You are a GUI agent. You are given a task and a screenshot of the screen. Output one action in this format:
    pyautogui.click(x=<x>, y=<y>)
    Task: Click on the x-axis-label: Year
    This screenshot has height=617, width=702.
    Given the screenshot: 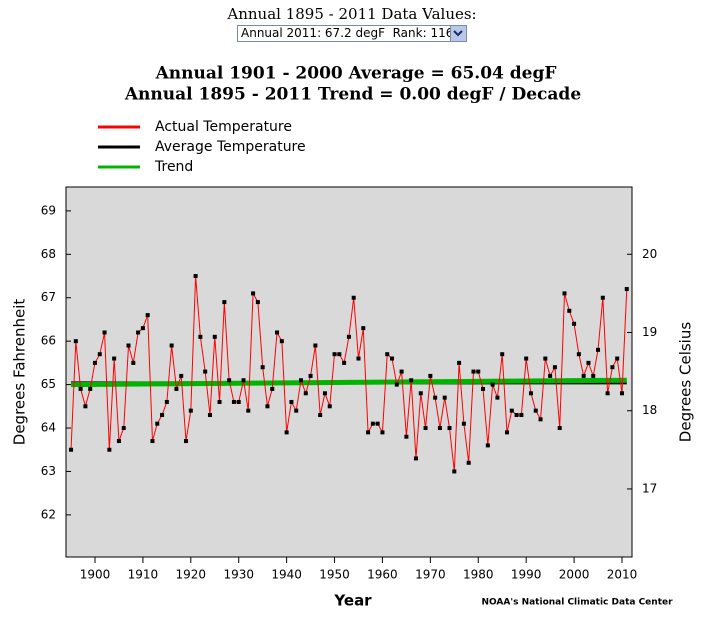 What is the action you would take?
    pyautogui.click(x=352, y=601)
    